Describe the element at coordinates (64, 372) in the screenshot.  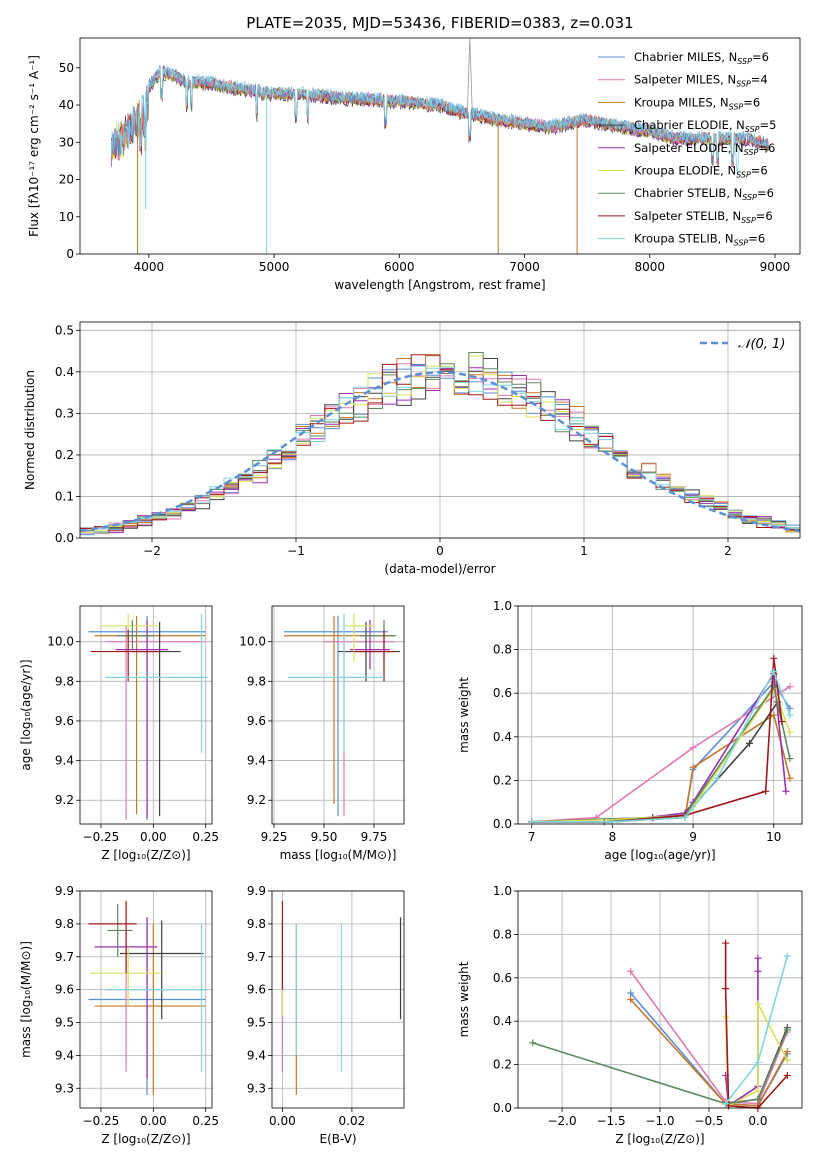
I see `y-tick-label: 0.4` at that location.